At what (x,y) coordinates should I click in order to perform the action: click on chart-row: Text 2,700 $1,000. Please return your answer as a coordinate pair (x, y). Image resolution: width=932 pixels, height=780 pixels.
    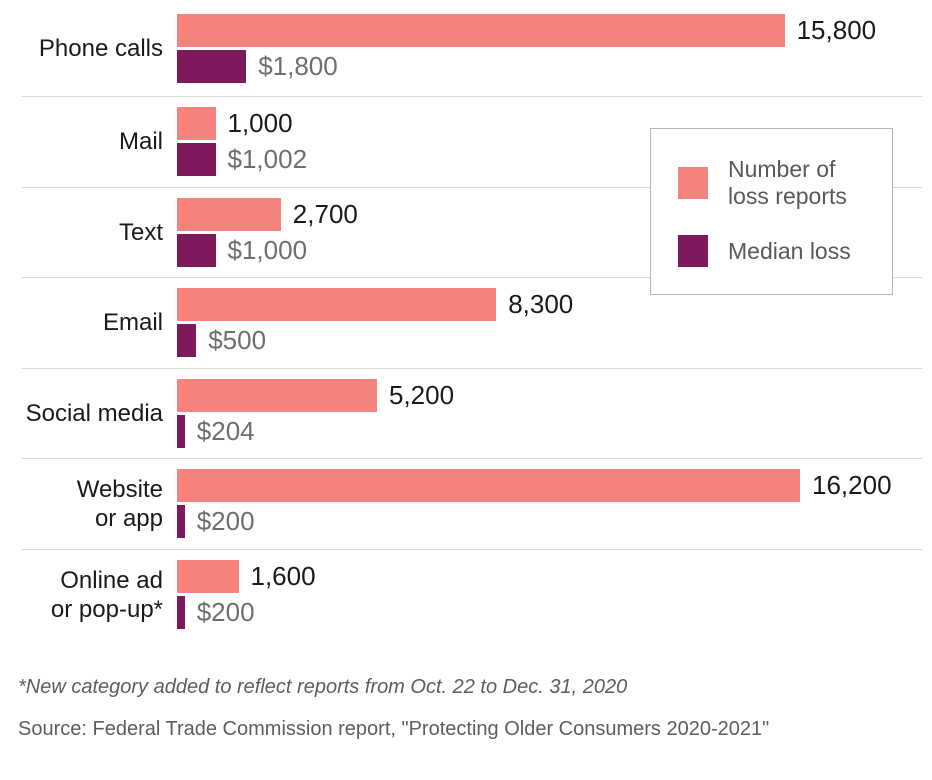
    Looking at the image, I should click on (472, 233).